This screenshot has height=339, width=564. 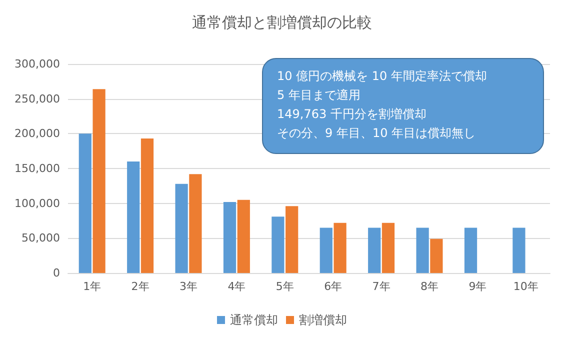 What do you see at coordinates (37, 133) in the screenshot?
I see `y-tick-label: 200,000` at bounding box center [37, 133].